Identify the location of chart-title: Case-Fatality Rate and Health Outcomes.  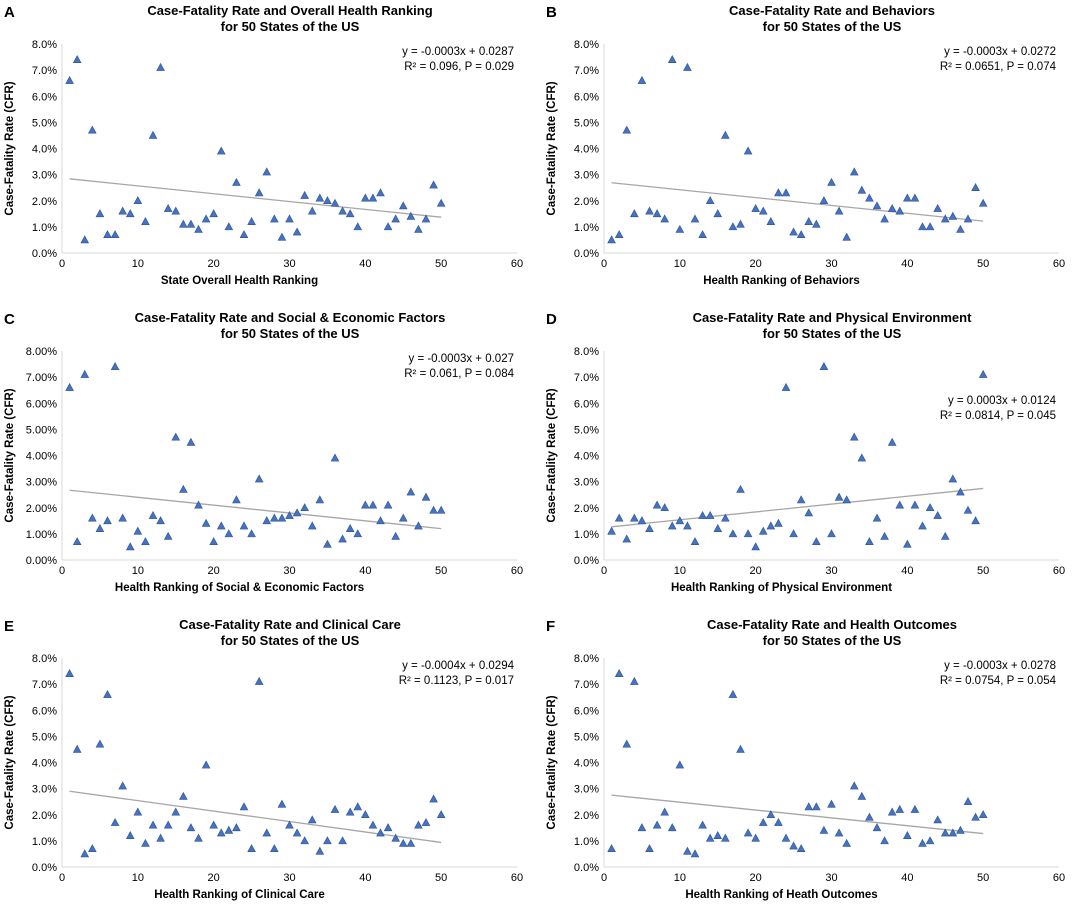
(832, 624).